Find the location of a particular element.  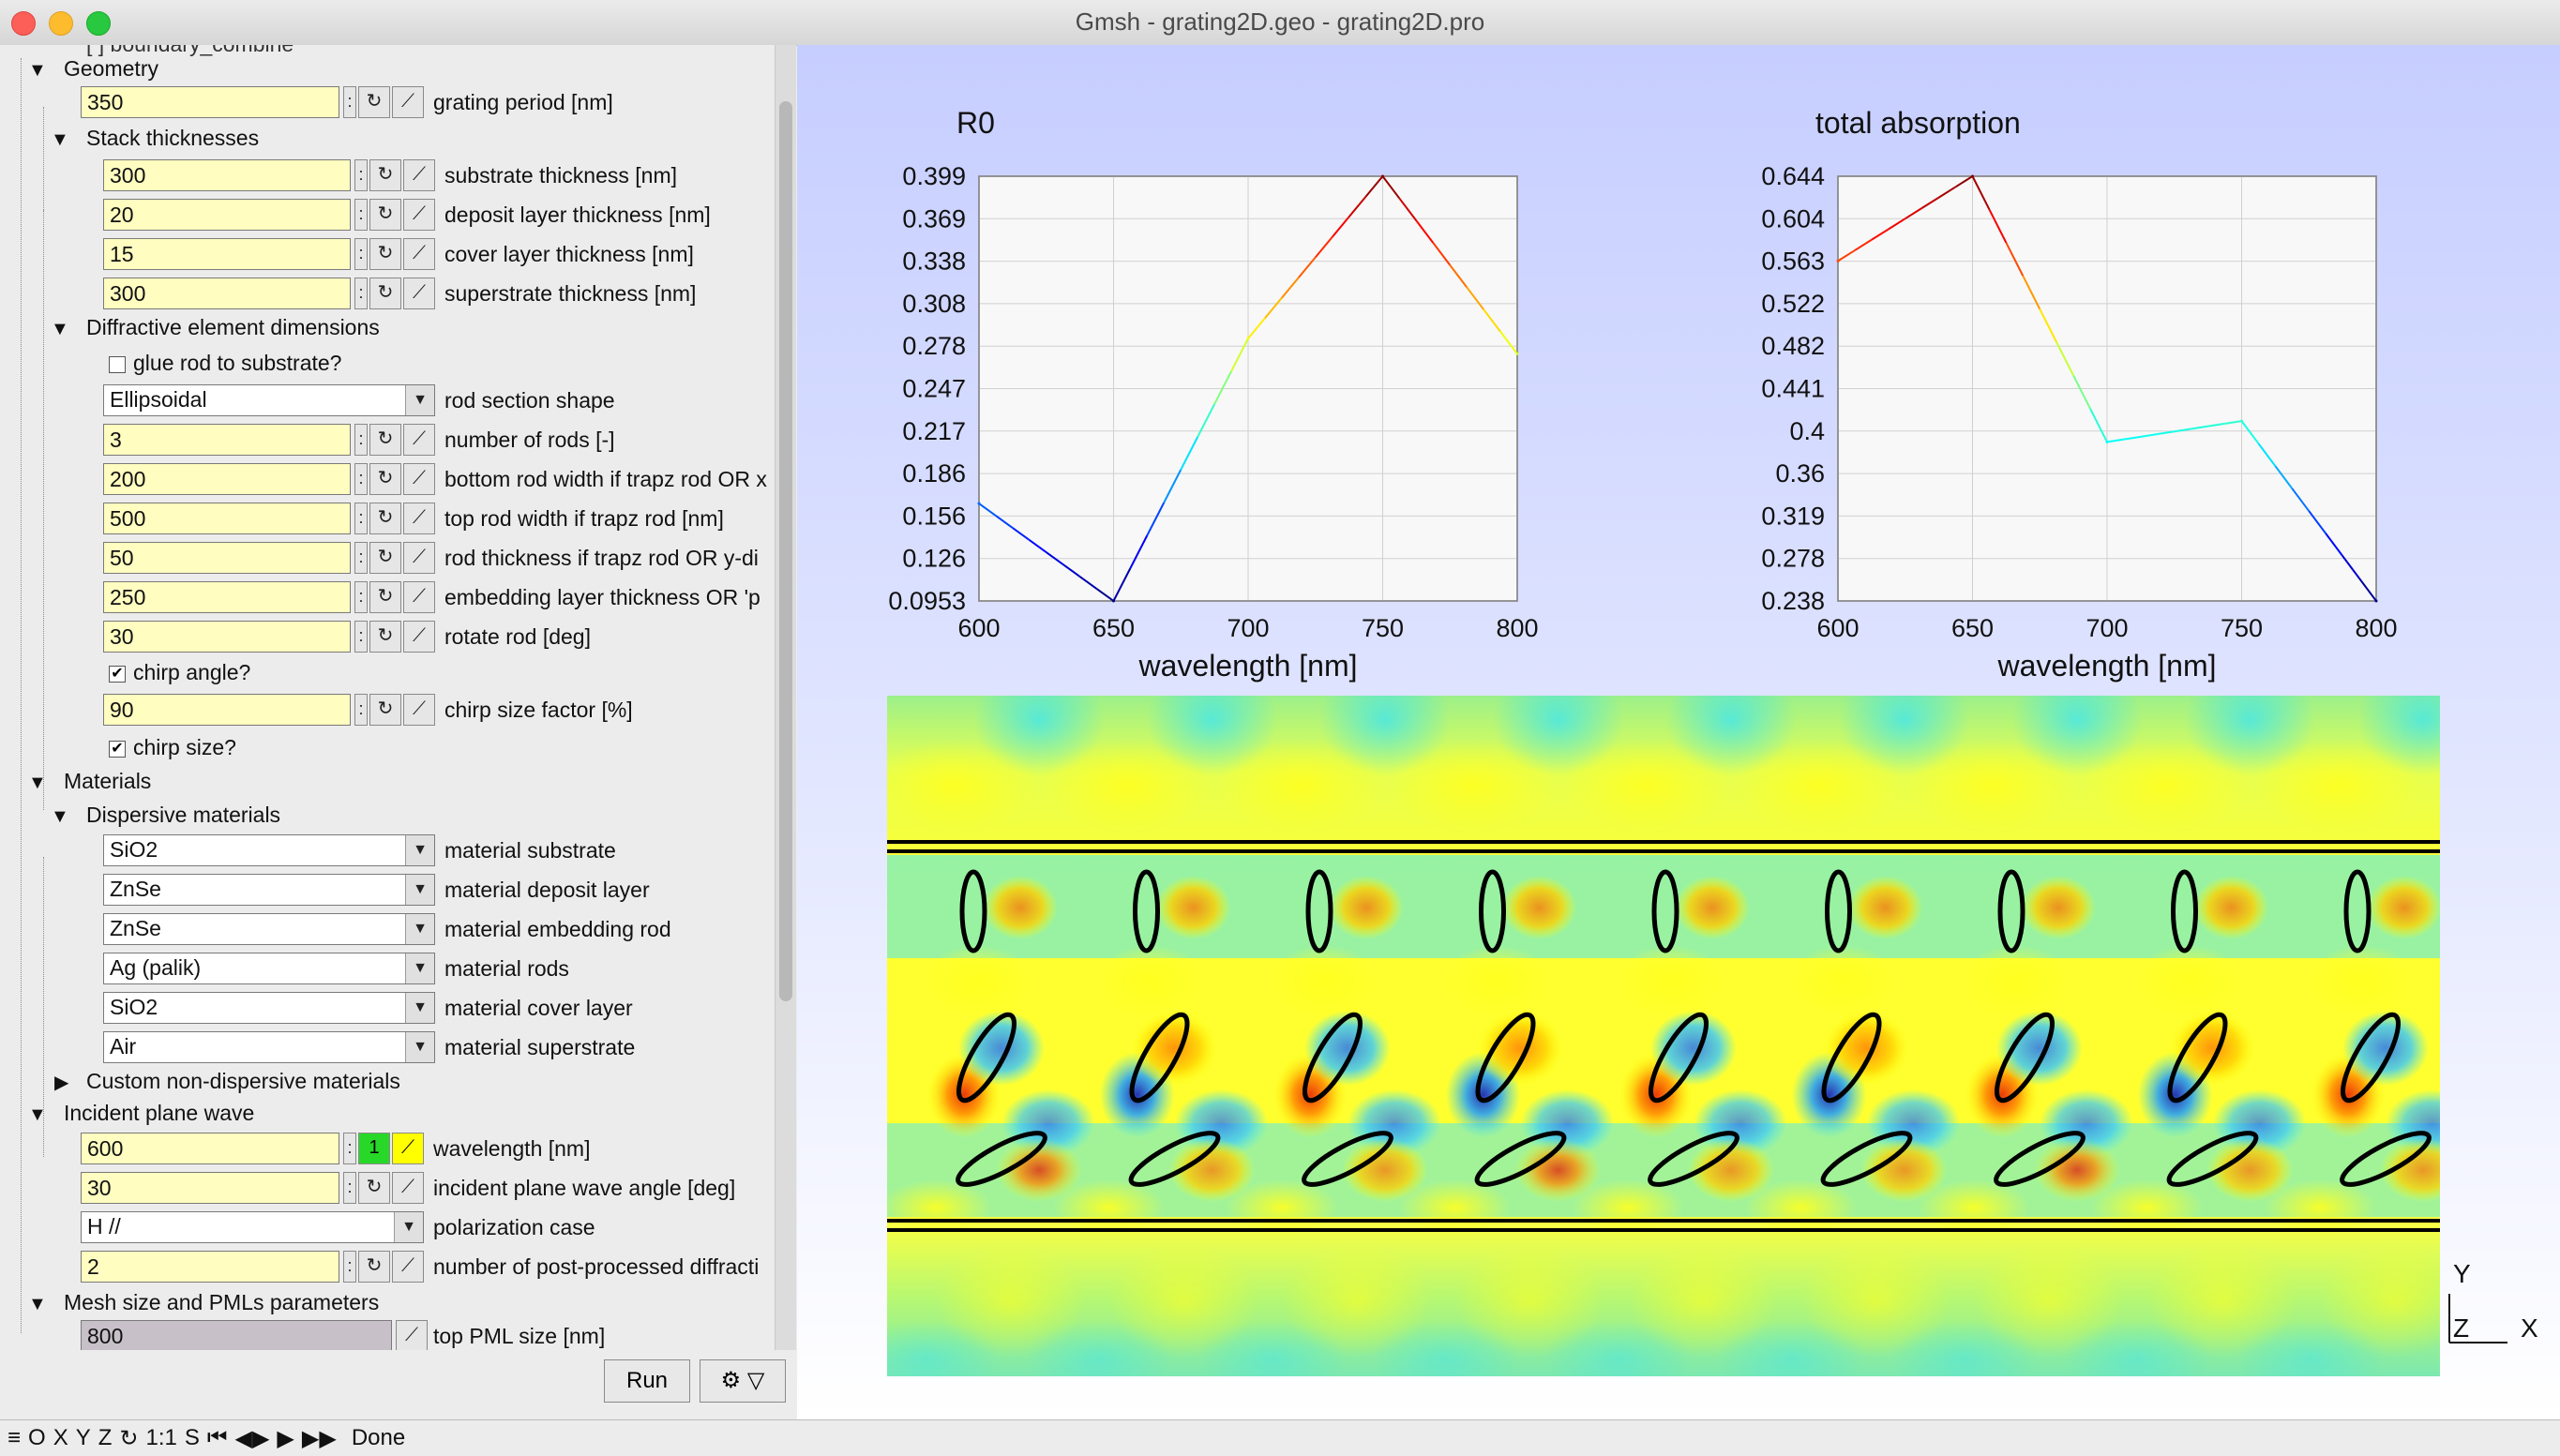

material-deposit-select: ZnSe ▼ is located at coordinates (269, 890).